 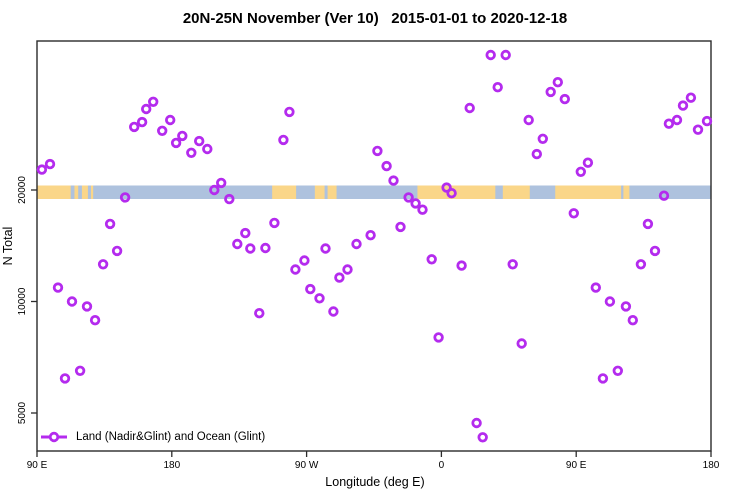 I want to click on legend-circle-icon, so click(x=54, y=437).